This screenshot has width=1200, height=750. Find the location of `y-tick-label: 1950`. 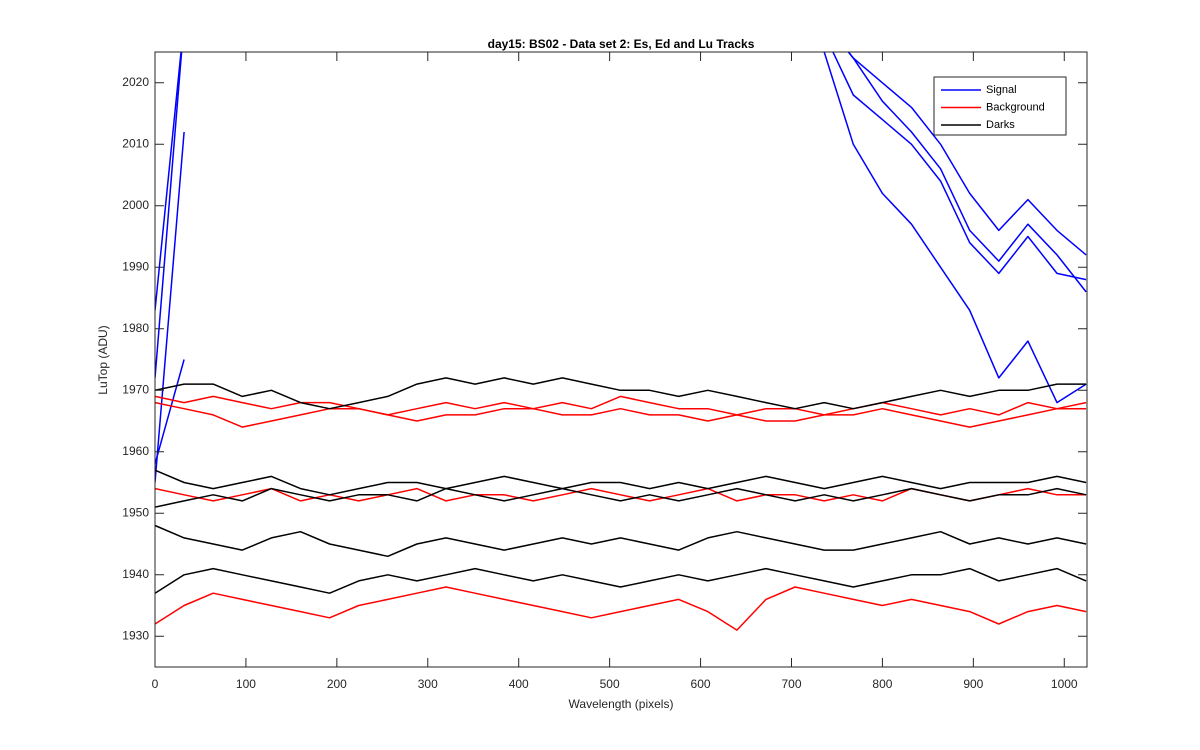

y-tick-label: 1950 is located at coordinates (135, 512).